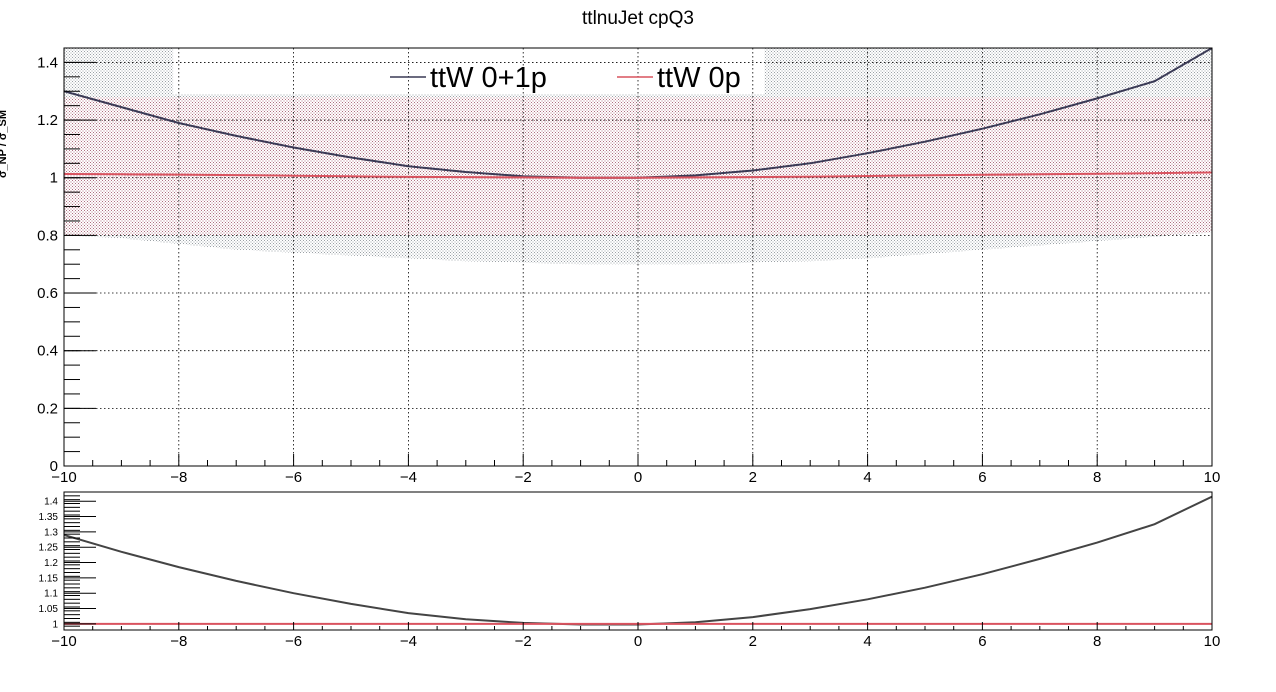 The height and width of the screenshot is (692, 1276). I want to click on y-tick-label: 1.05, so click(49, 609).